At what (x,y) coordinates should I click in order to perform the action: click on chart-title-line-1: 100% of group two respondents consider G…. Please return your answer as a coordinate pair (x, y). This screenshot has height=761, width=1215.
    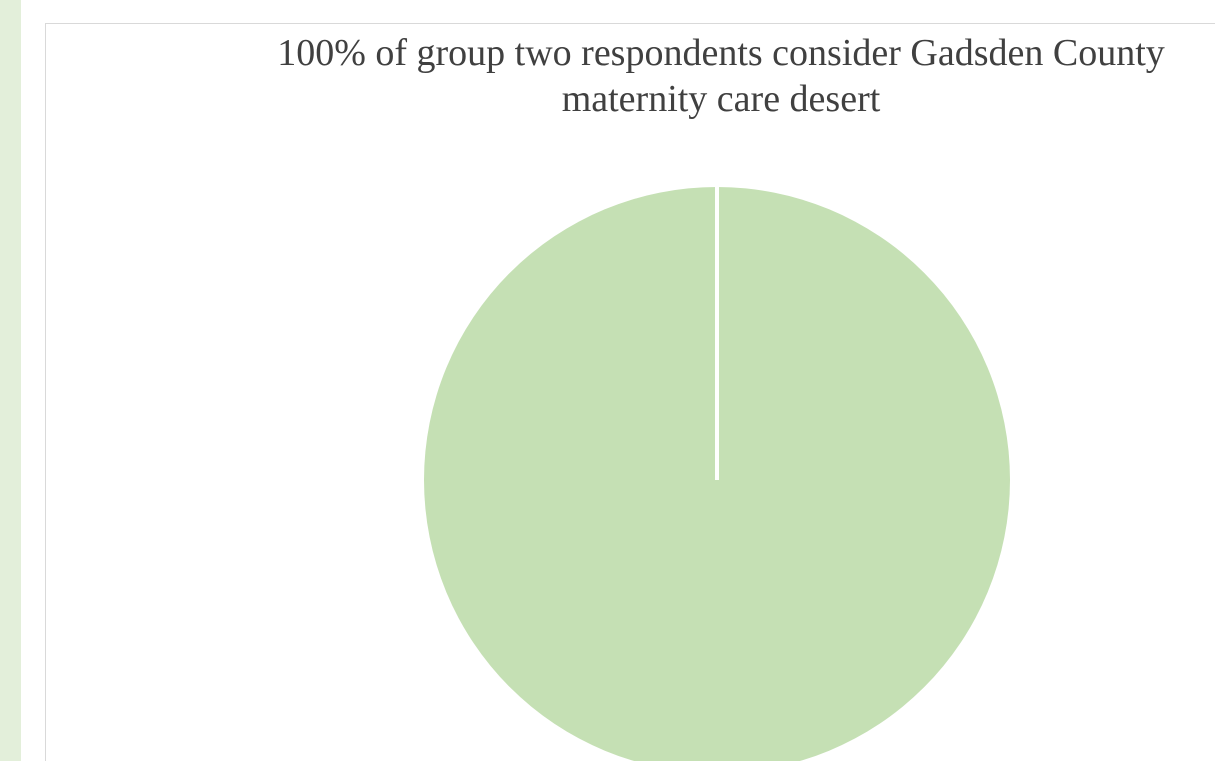
    Looking at the image, I should click on (721, 53).